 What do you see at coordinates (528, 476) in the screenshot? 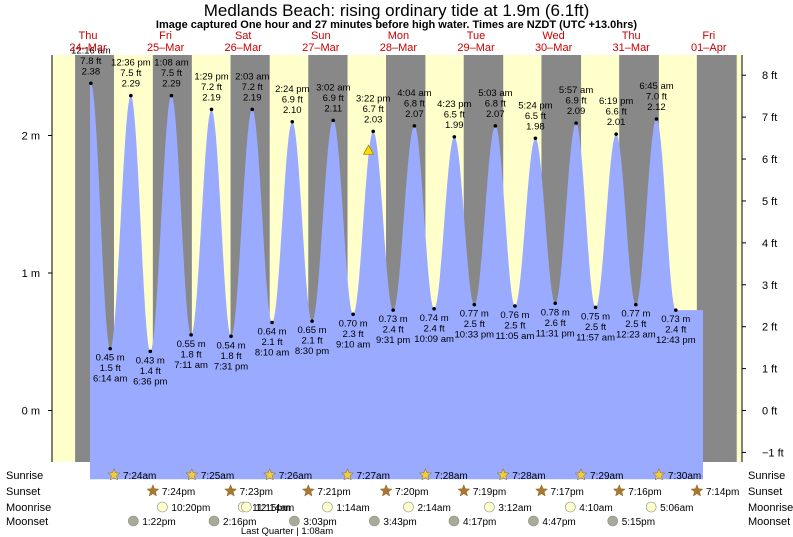
I see `sunrise-time: 7:28am` at bounding box center [528, 476].